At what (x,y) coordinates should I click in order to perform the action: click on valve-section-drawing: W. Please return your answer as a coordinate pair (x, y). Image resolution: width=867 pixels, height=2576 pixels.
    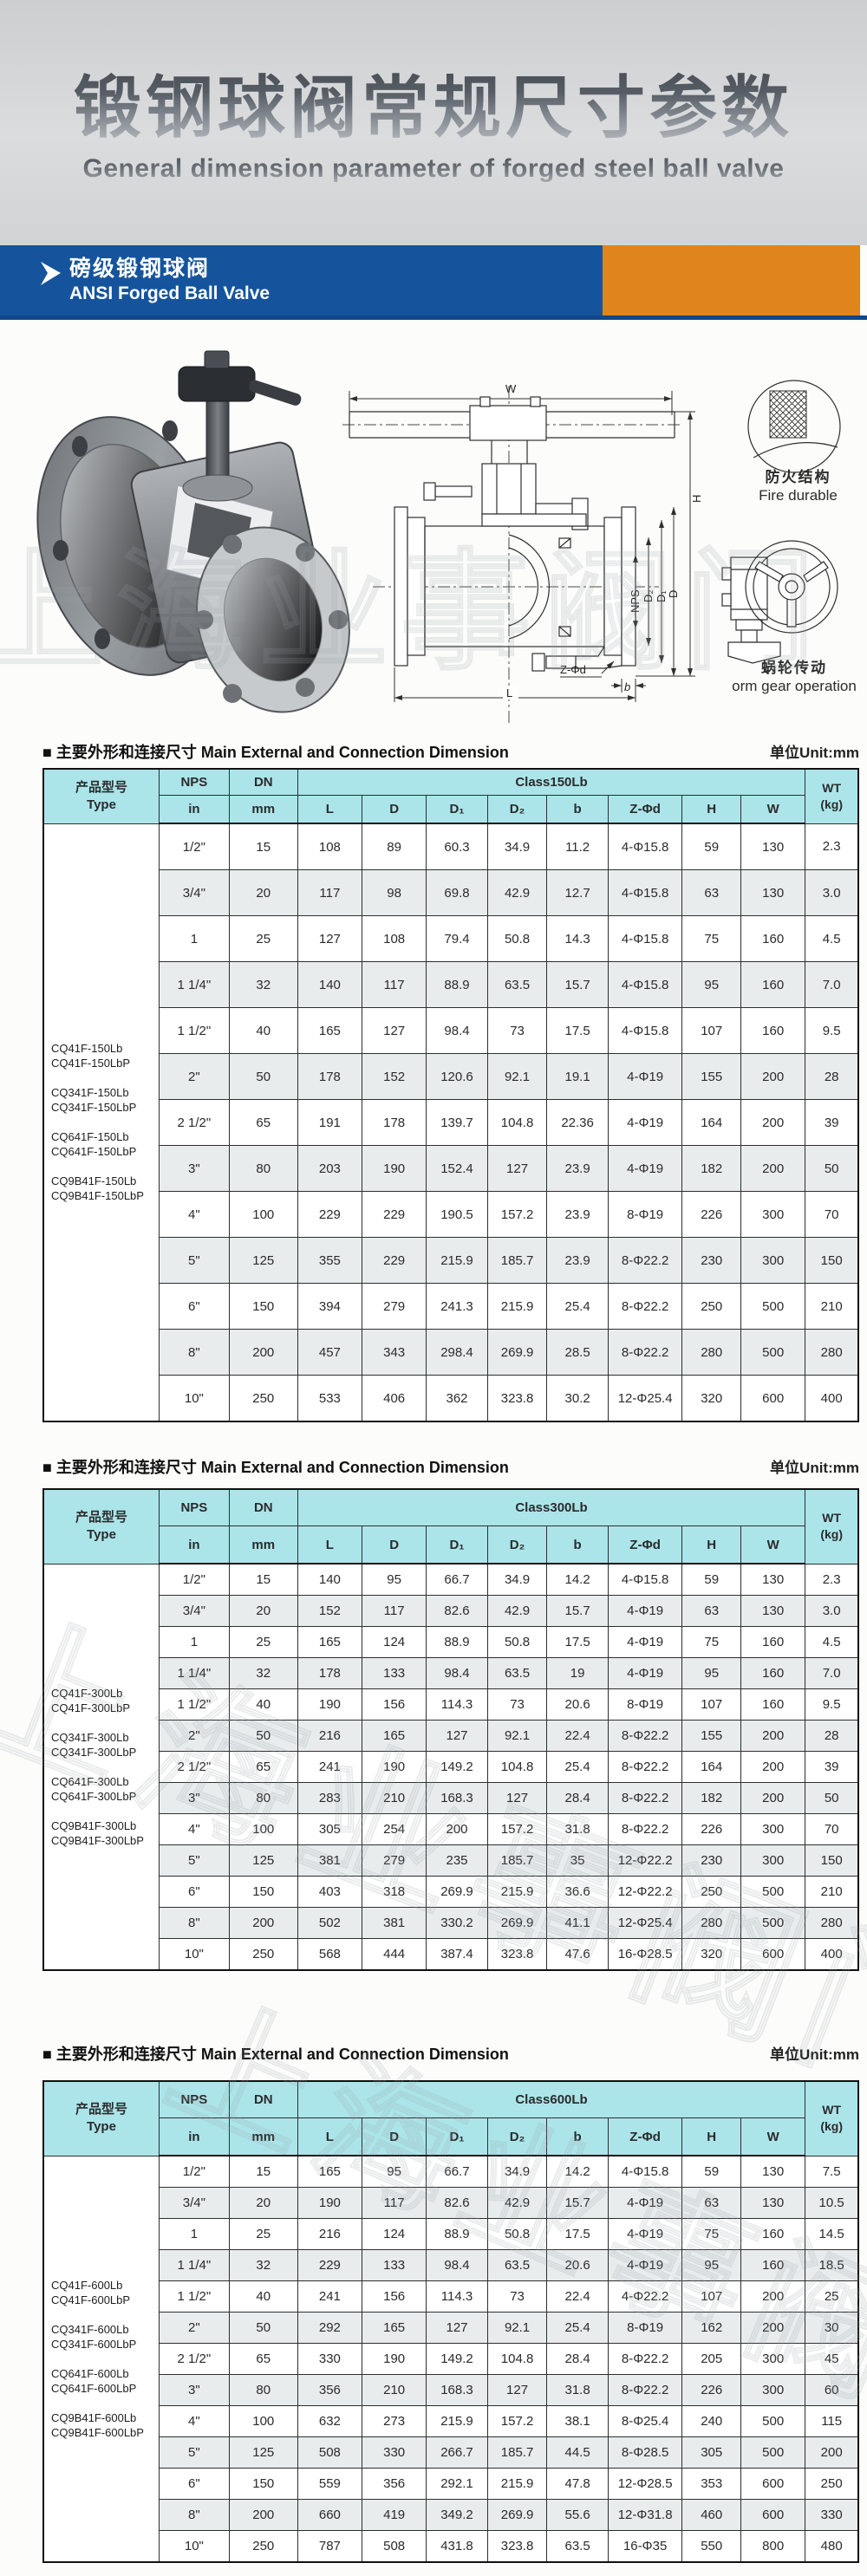
    Looking at the image, I should click on (522, 553).